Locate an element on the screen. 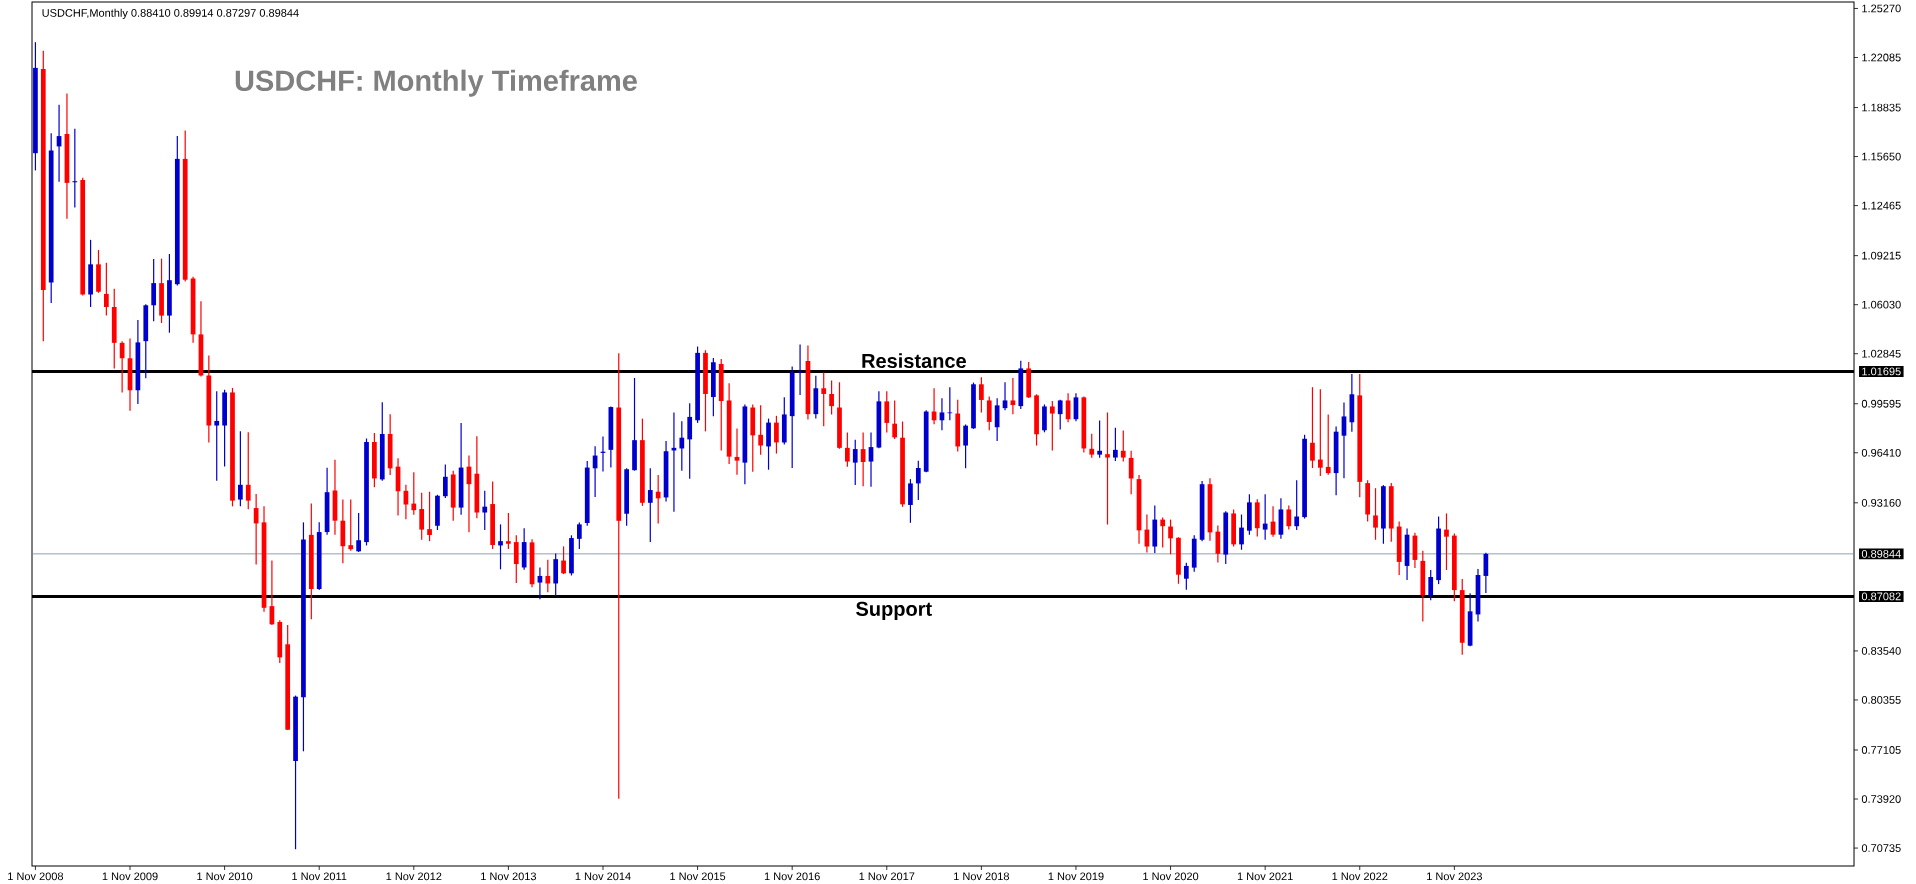 The width and height of the screenshot is (1916, 884). y-tick-label: 0.99595 is located at coordinates (1881, 403).